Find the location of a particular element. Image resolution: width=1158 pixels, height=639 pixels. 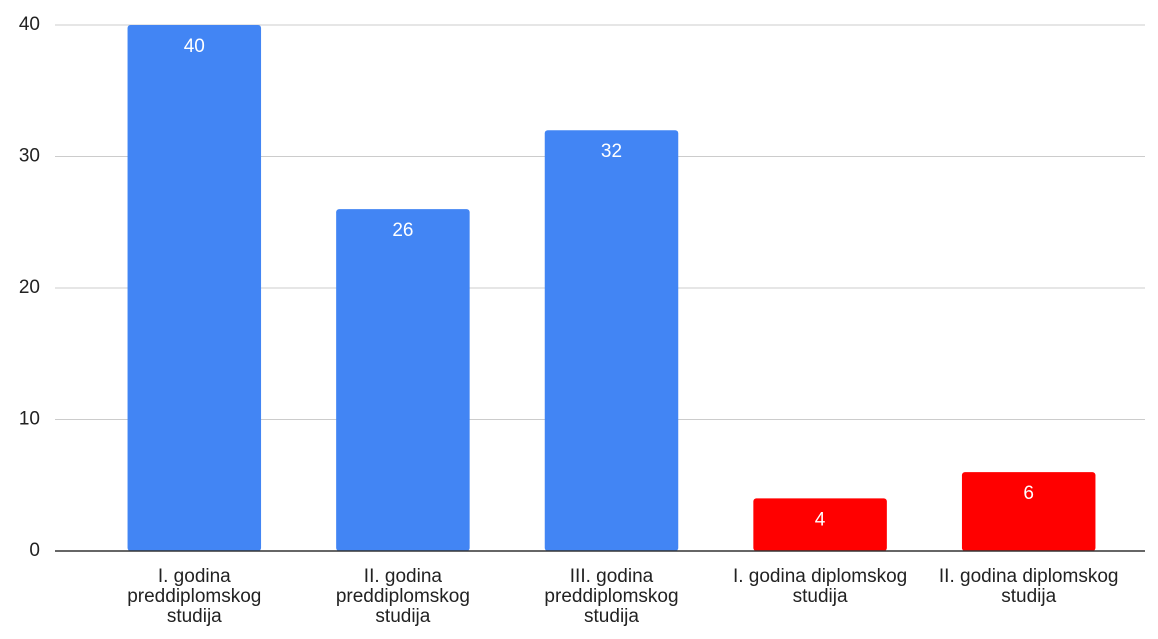

value-label: 26 is located at coordinates (402, 230).